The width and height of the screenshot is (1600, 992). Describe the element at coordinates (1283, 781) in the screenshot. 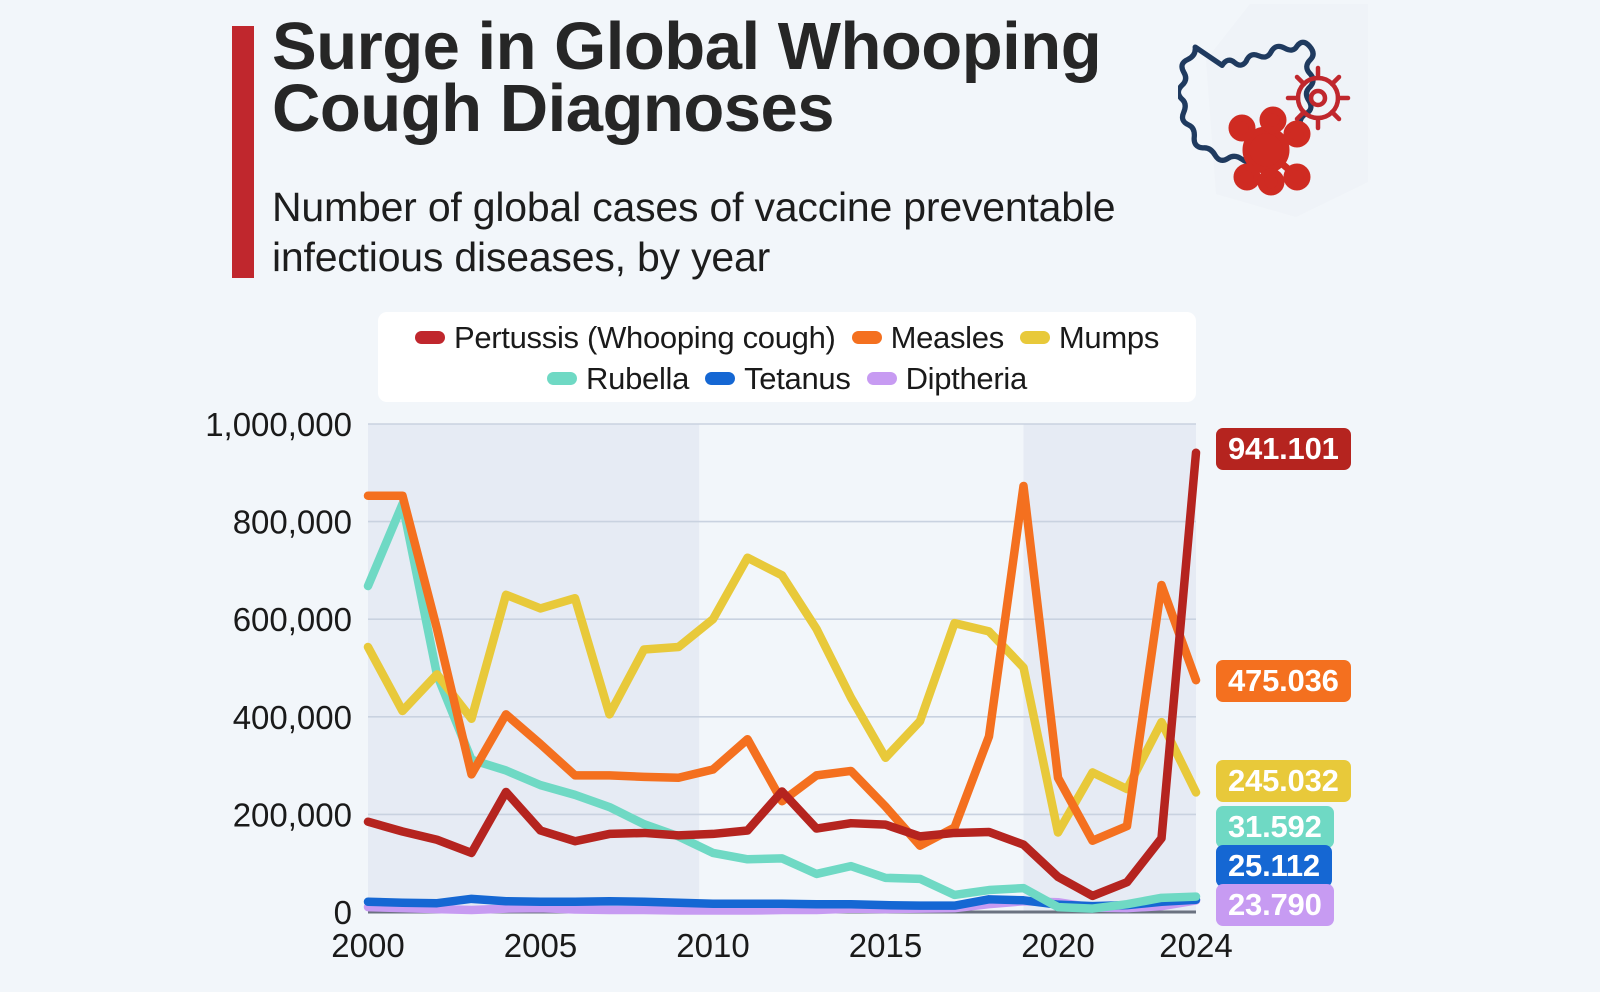

I see `end-value-label: 245.032` at that location.